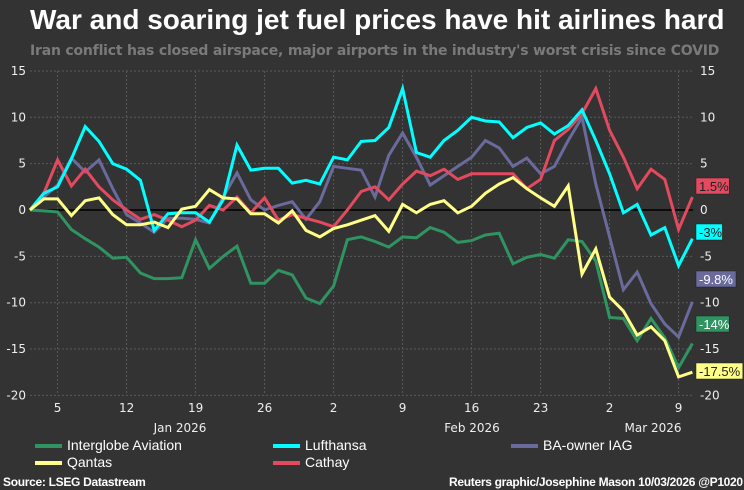 Image resolution: width=744 pixels, height=490 pixels. I want to click on y-tick-label-left: -15, so click(16, 349).